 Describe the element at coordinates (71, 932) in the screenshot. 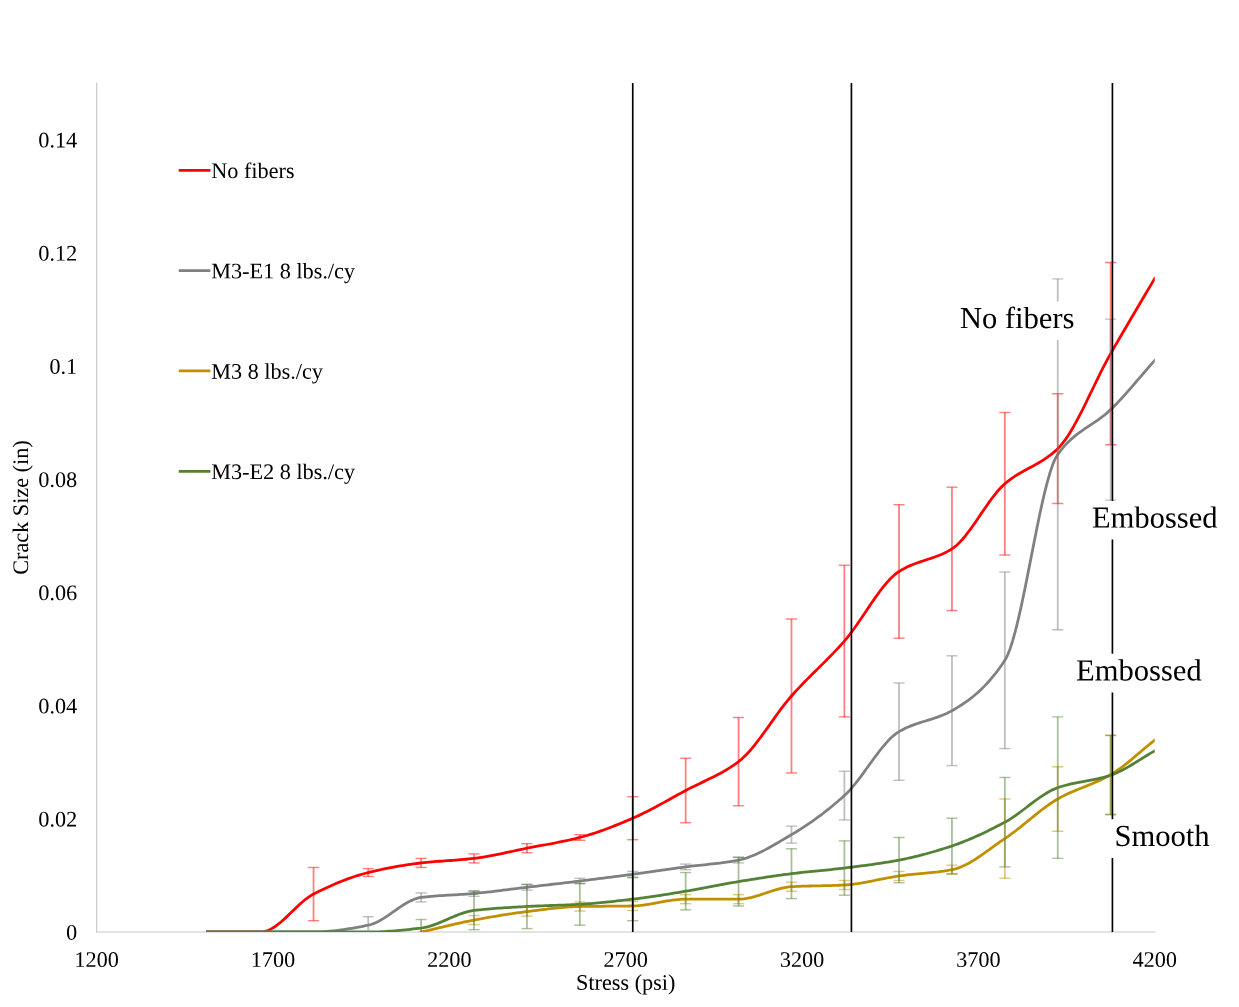

I see `y-tick-label: 0` at that location.